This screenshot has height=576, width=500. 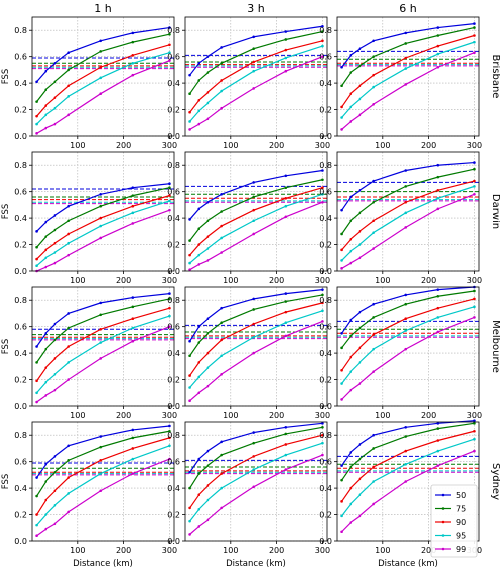 I want to click on panel-brisbane-3h-ytick-label: 0.0, so click(x=173, y=136).